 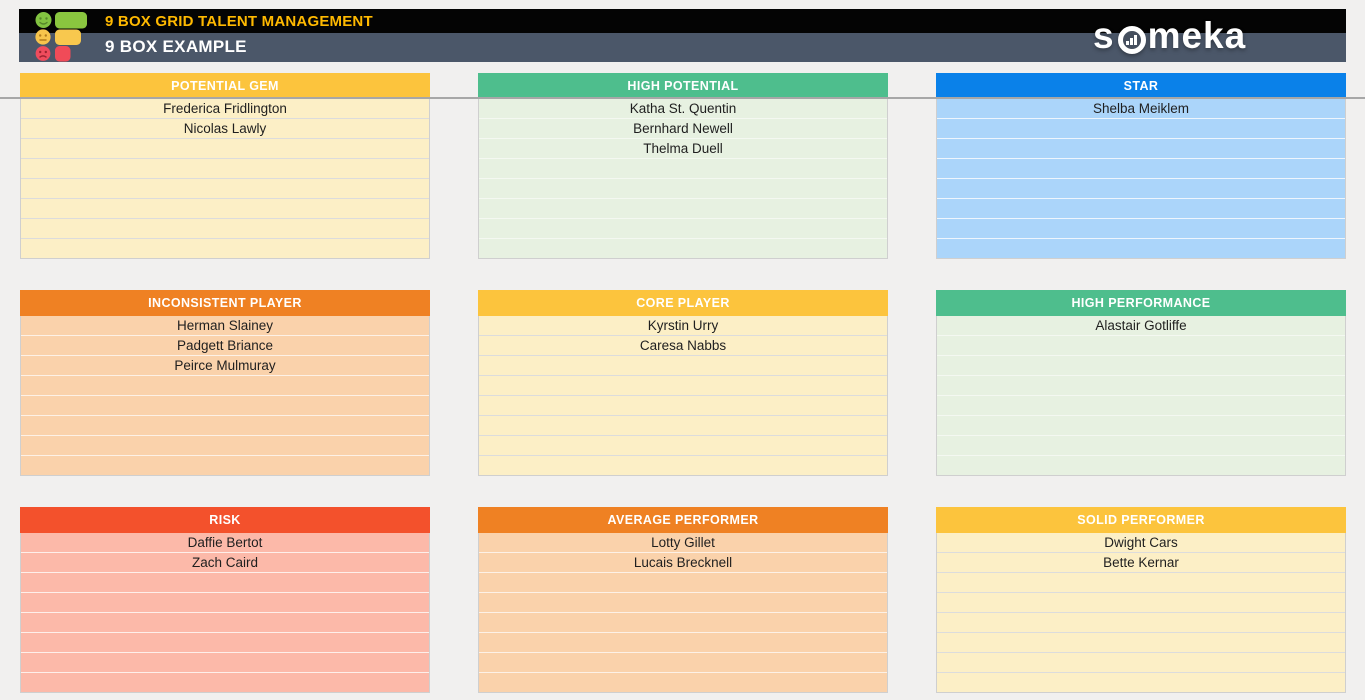 I want to click on box-header: INCONSISTENT PLAYER, so click(x=225, y=303).